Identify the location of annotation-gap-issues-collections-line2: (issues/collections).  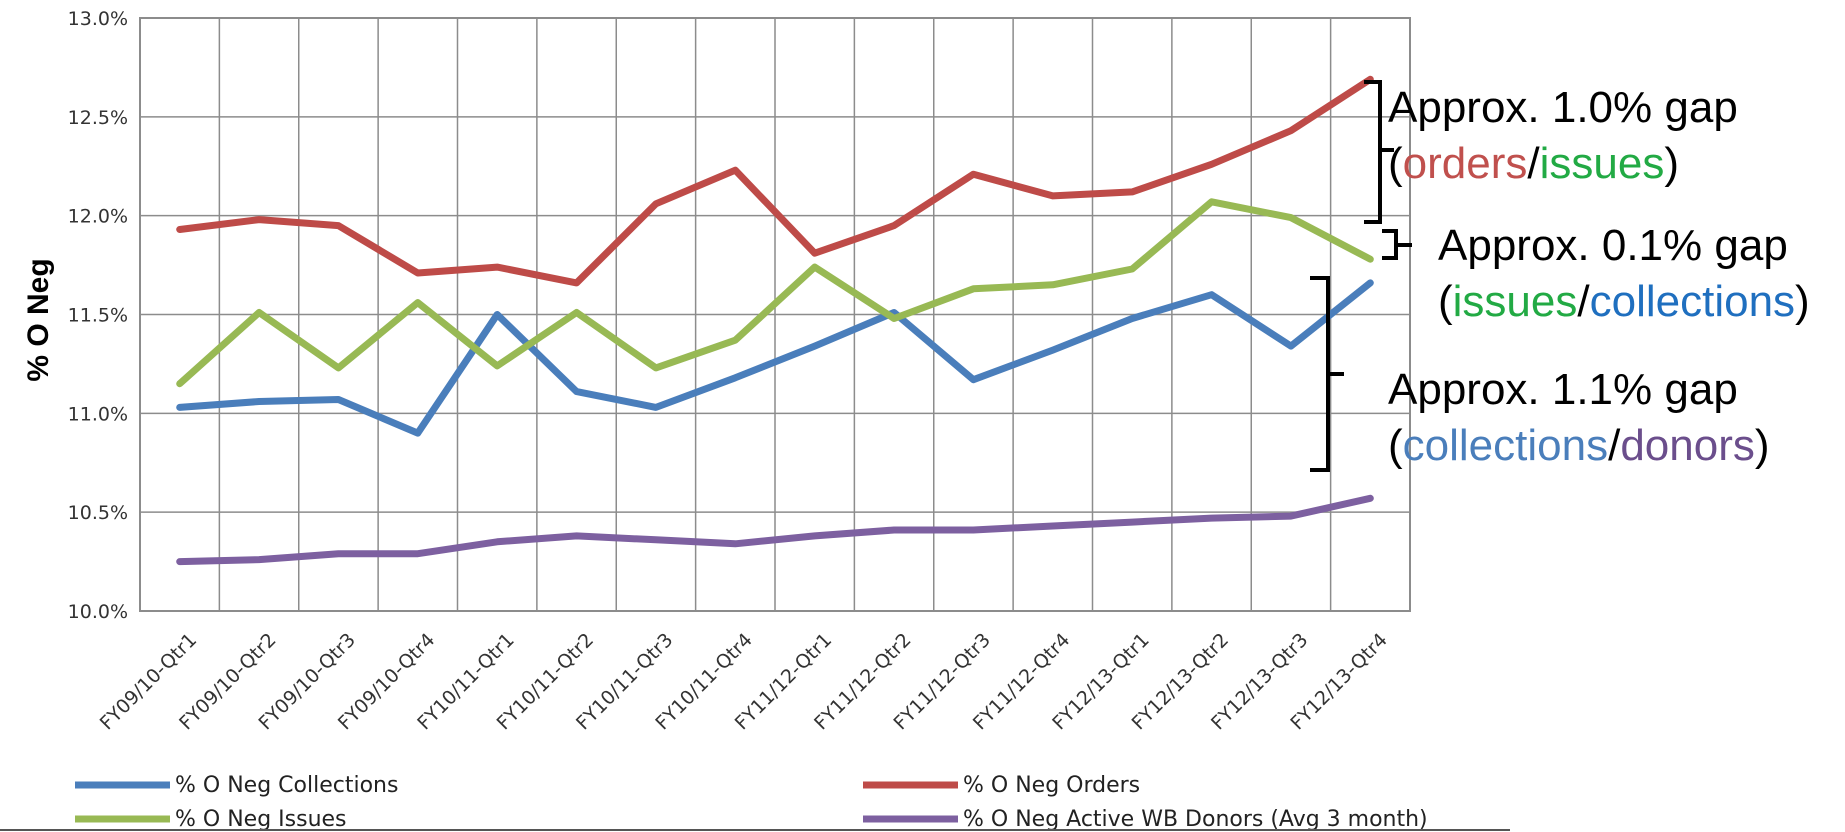
(1624, 302).